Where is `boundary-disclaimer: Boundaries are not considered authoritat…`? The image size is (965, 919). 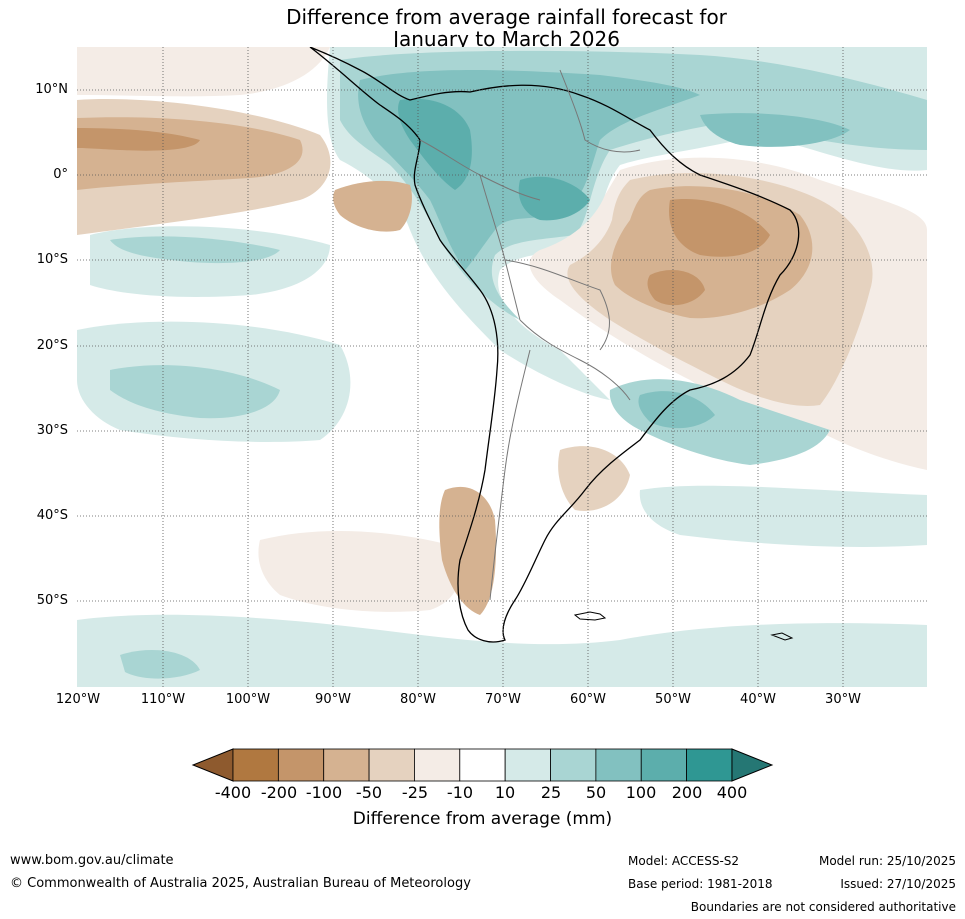 boundary-disclaimer: Boundaries are not considered authoritat… is located at coordinates (823, 907).